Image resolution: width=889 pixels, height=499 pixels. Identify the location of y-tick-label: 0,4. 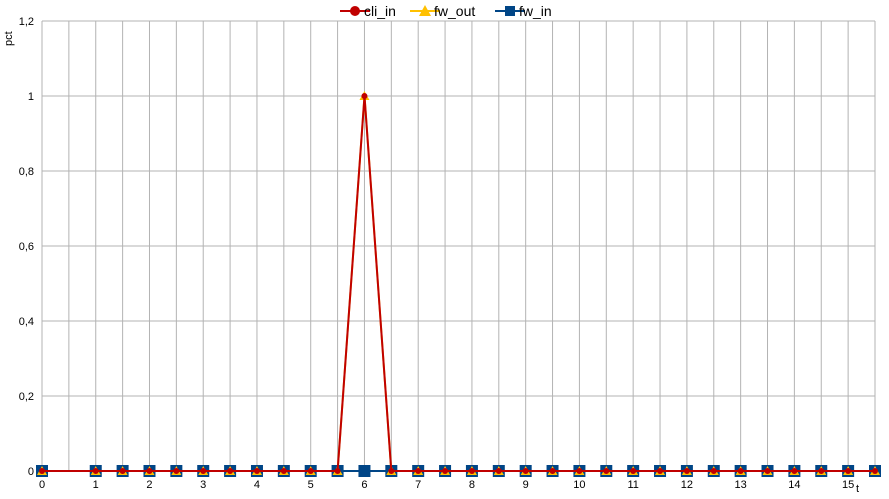
(26, 322).